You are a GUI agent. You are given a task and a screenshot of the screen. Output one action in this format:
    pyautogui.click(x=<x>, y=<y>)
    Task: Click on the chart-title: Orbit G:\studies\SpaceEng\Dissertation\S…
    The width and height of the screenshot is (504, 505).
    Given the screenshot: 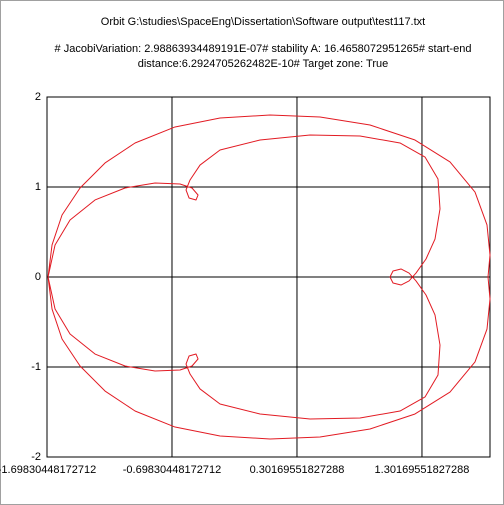 What is the action you would take?
    pyautogui.click(x=263, y=22)
    